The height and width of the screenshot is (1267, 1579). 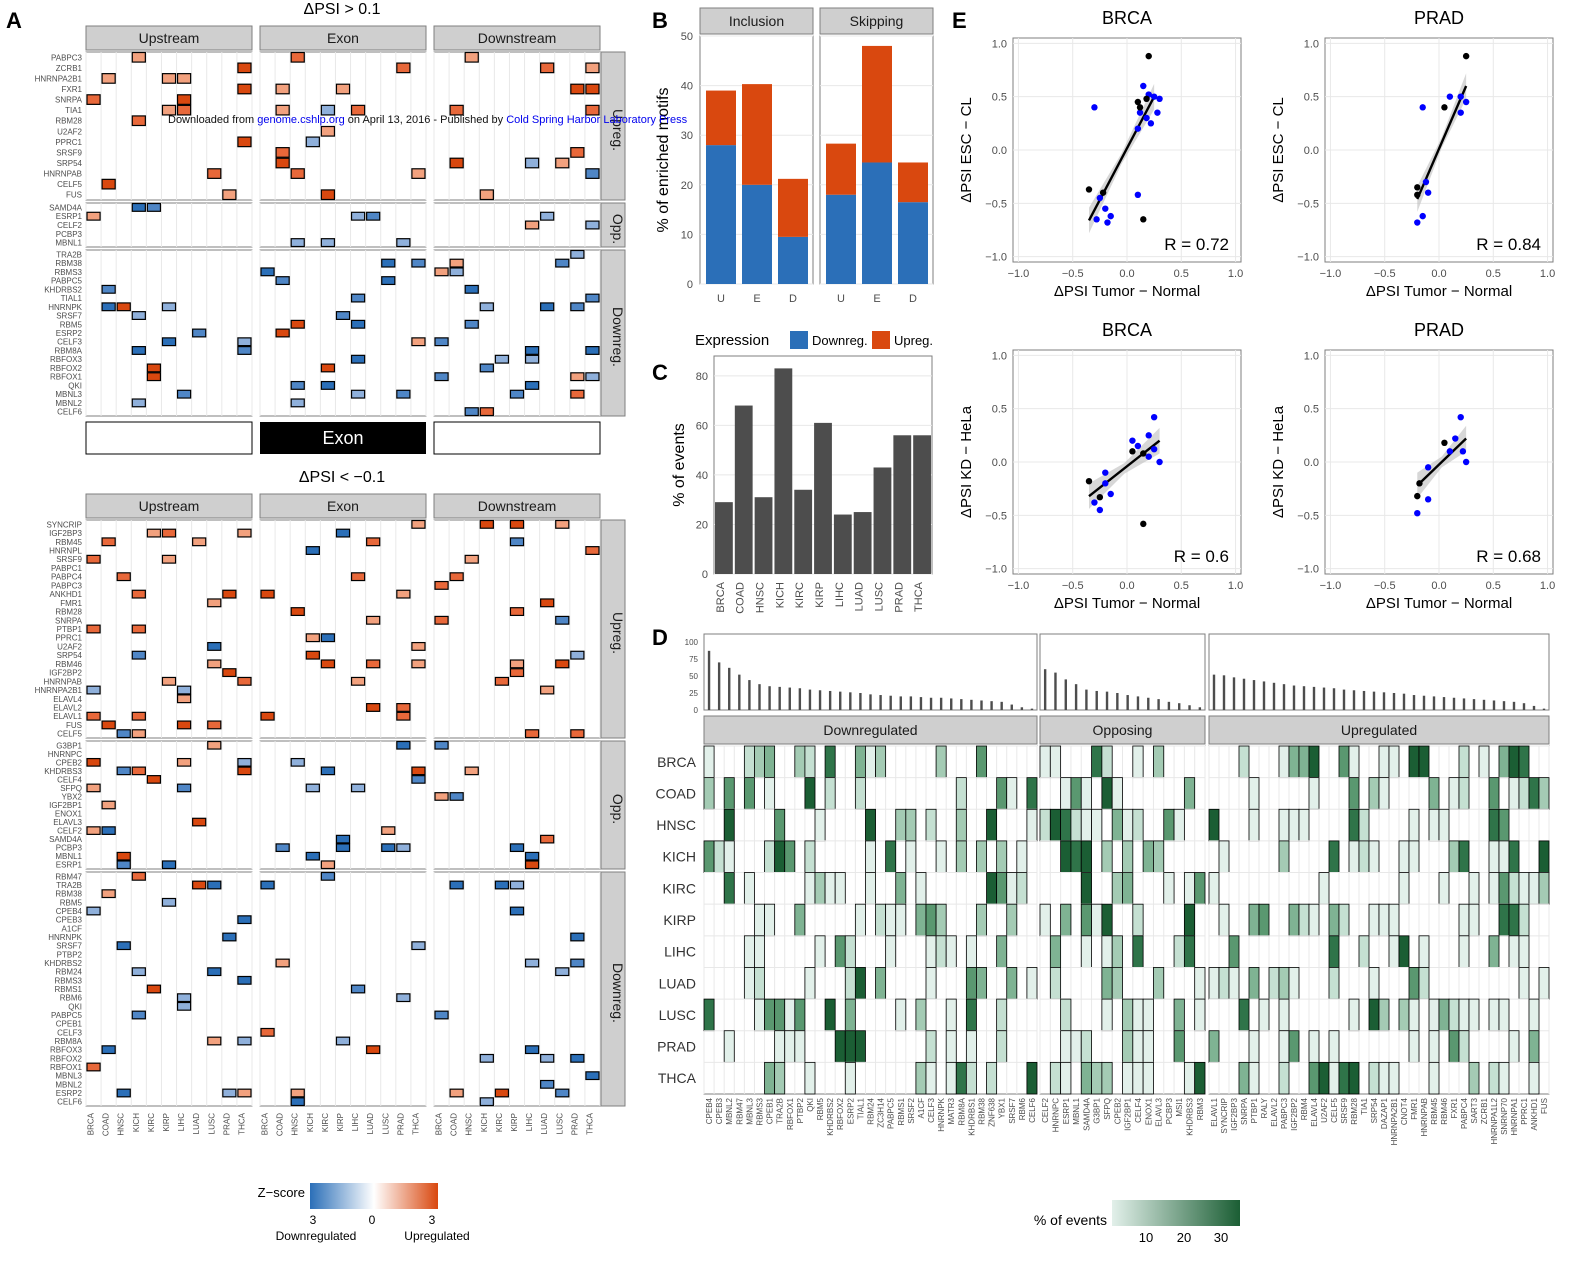 I want to click on e-y-title: ΔPSI ESC − CL, so click(x=1278, y=149).